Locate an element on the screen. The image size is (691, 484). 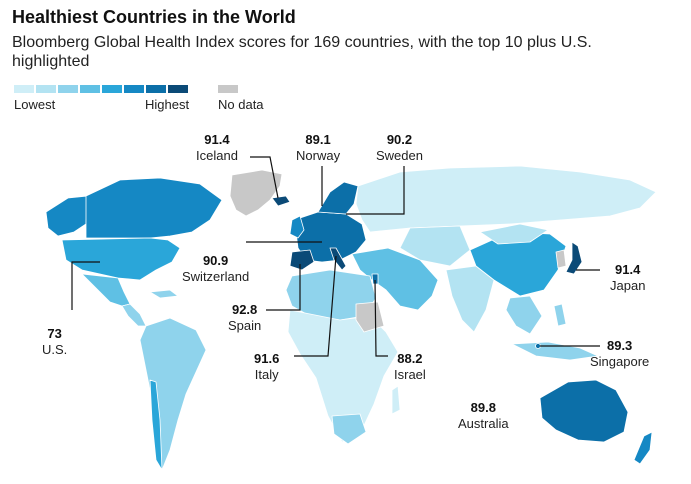
callout-sweden: 90.2 Sweden is located at coordinates (399, 148).